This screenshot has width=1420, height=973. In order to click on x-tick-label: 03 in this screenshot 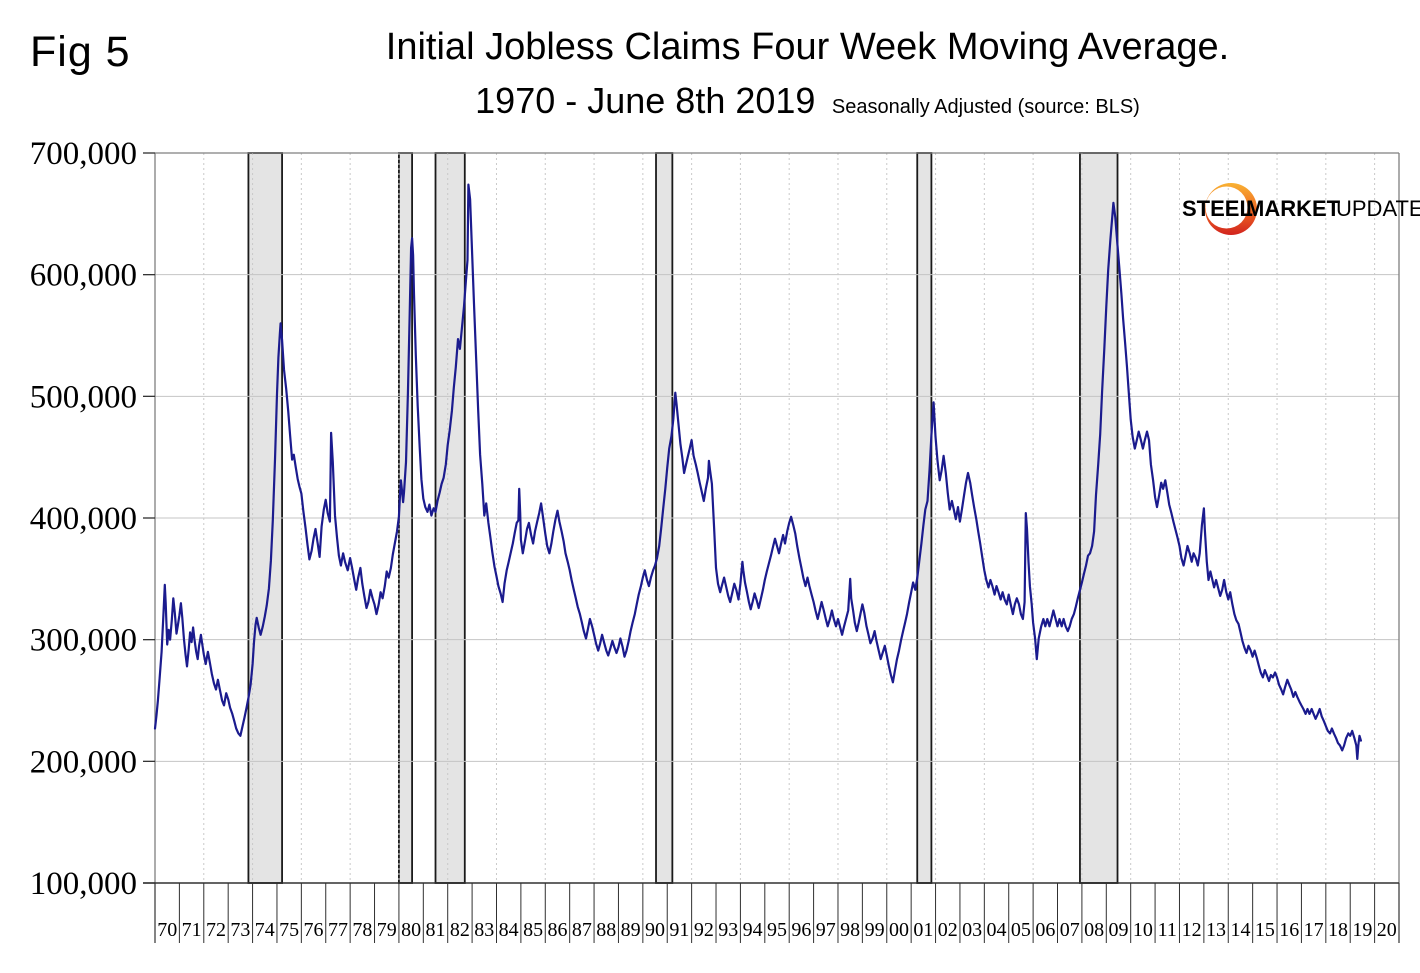, I will do `click(972, 930)`.